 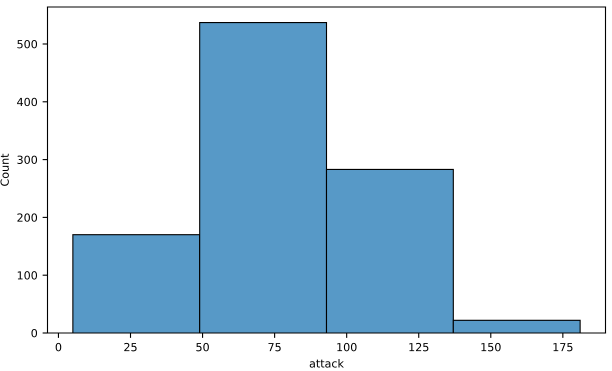 I want to click on y-tick-label: 500, so click(x=27, y=44).